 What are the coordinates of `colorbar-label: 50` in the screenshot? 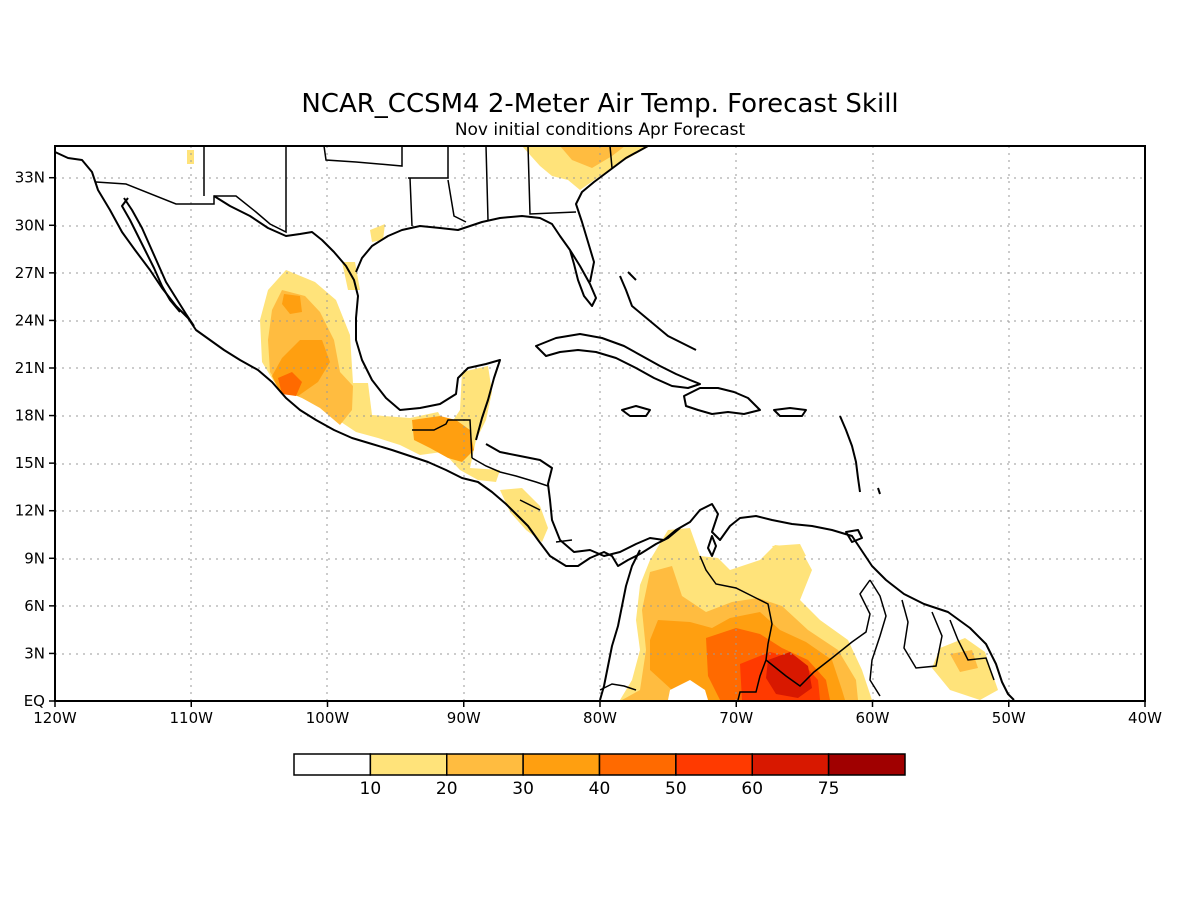 It's located at (676, 789).